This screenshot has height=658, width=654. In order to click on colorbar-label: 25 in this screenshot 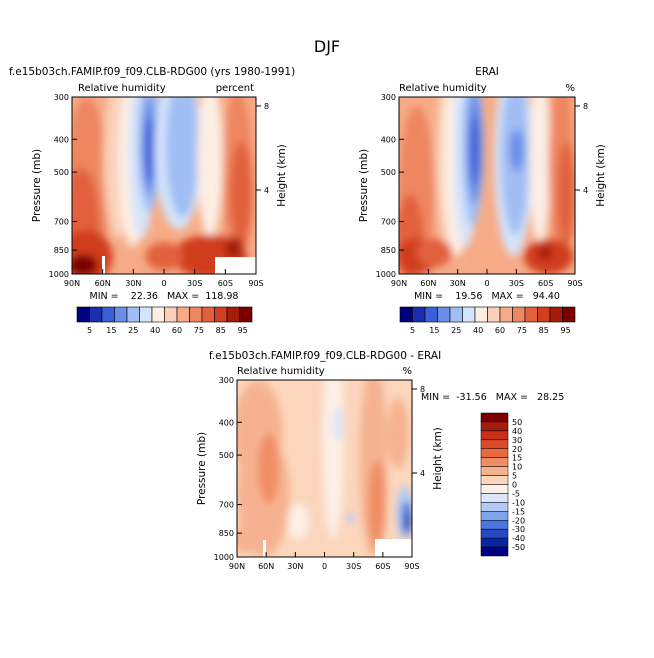, I will do `click(456, 330)`.